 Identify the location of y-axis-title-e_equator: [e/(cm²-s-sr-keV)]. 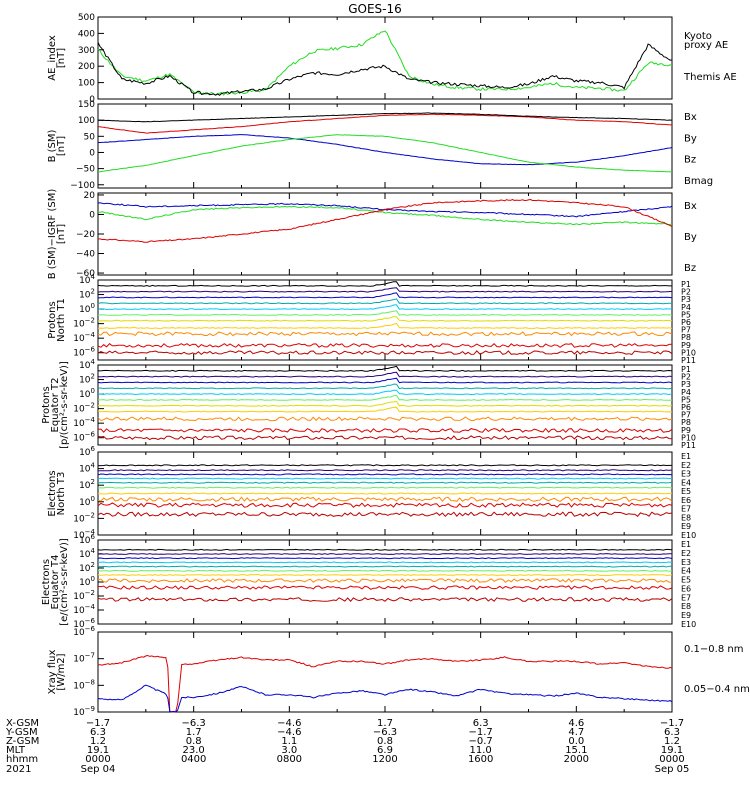
(64, 582).